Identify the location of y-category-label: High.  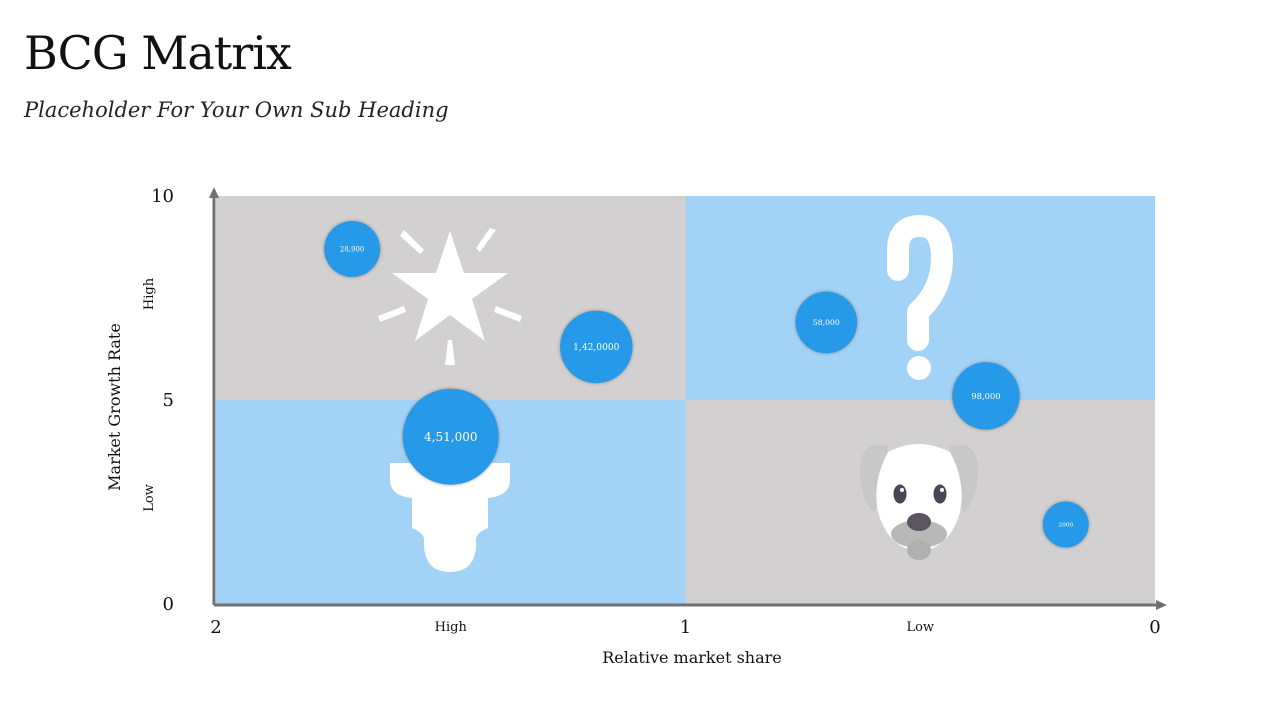
(149, 293).